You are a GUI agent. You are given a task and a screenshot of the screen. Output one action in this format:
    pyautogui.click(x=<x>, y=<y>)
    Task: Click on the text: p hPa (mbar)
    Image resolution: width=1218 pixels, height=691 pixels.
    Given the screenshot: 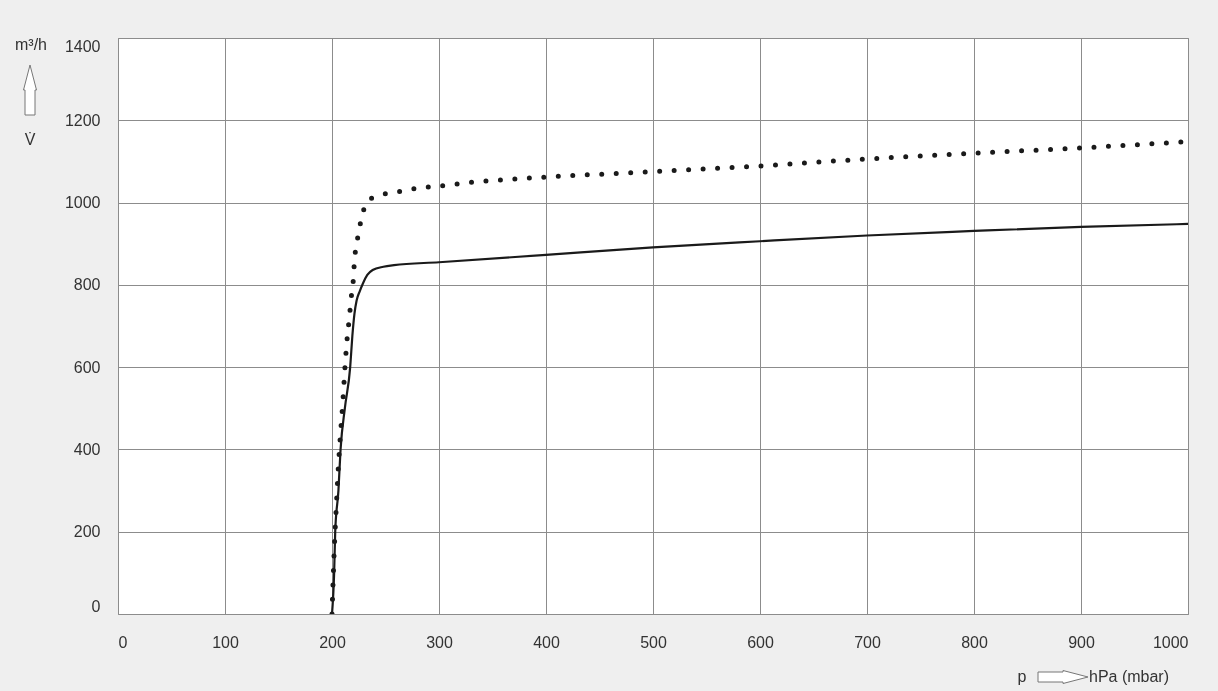 What is the action you would take?
    pyautogui.click(x=1093, y=676)
    